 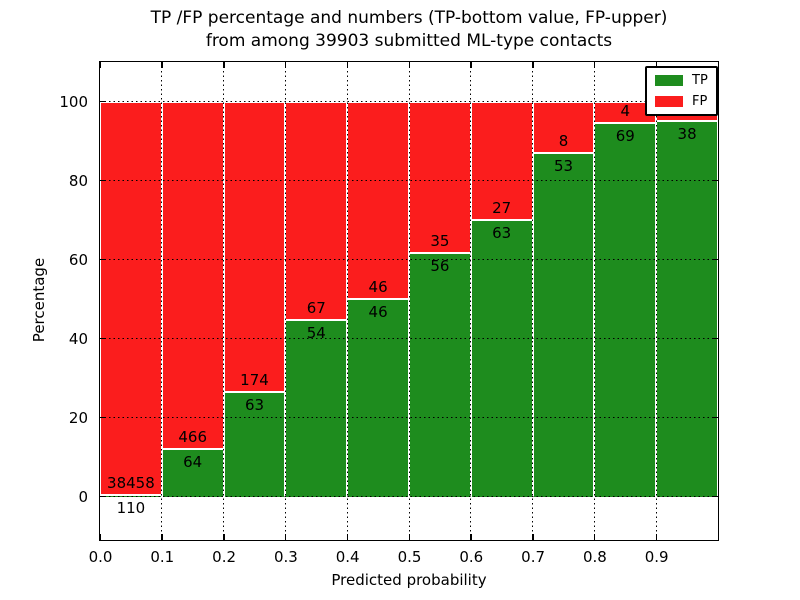 I want to click on x-tick-label: 0.5, so click(x=409, y=557).